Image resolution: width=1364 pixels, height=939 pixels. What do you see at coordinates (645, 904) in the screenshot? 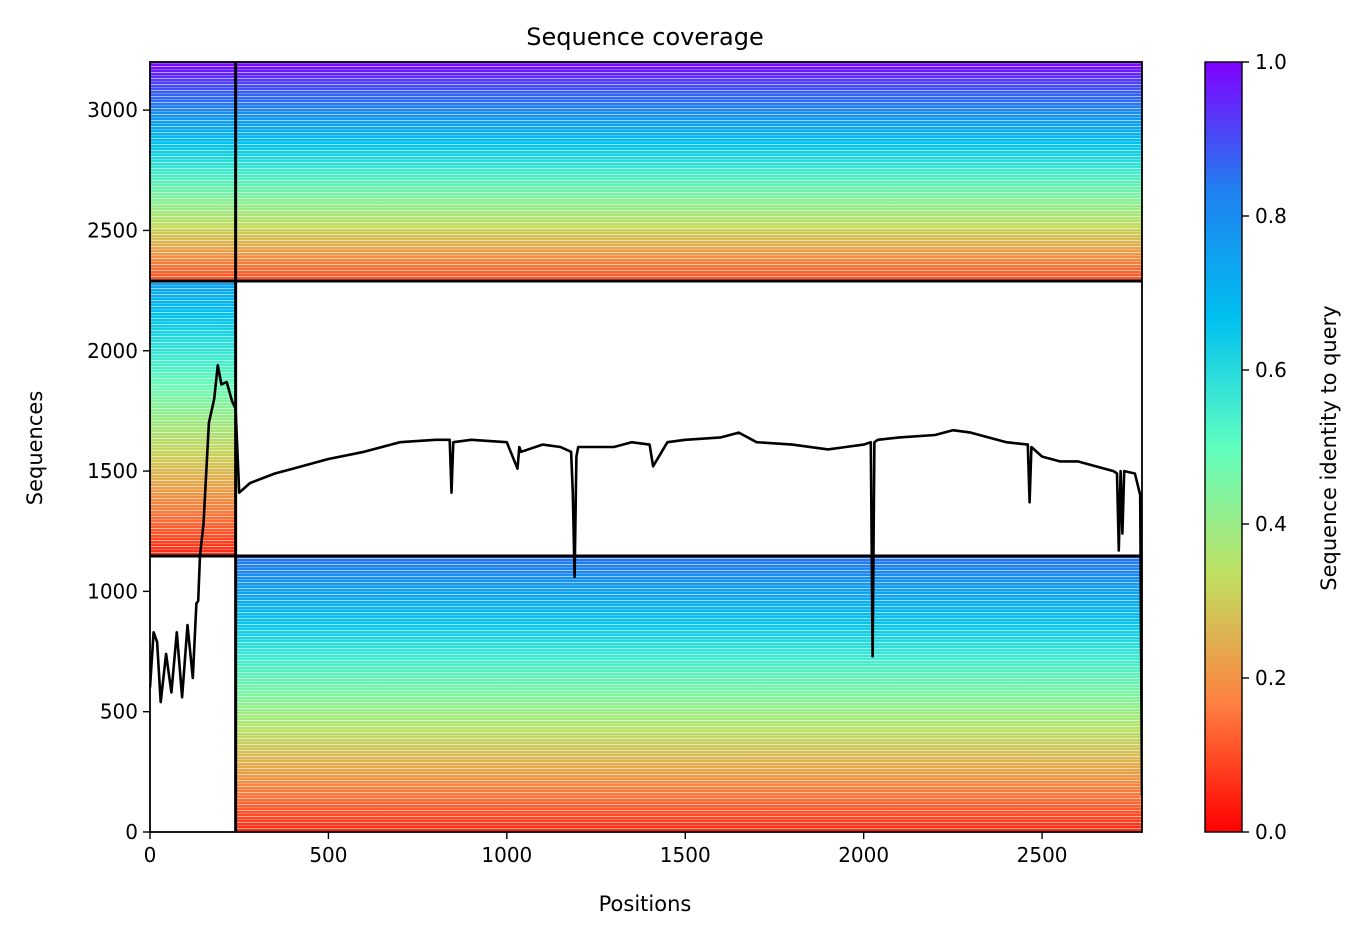
I see `x-axis-label: Positions` at bounding box center [645, 904].